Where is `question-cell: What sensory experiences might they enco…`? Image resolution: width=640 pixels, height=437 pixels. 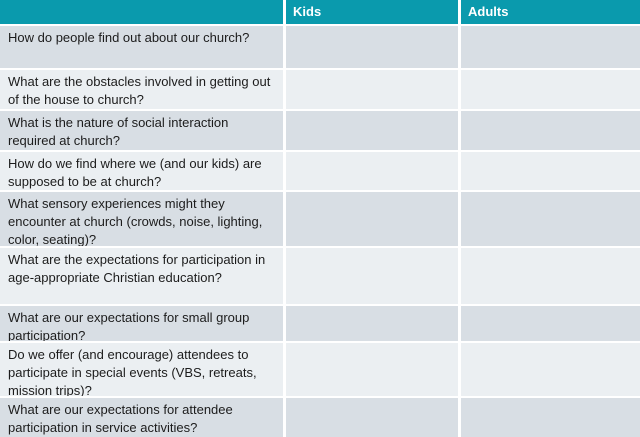
question-cell: What sensory experiences might they enco… is located at coordinates (141, 219).